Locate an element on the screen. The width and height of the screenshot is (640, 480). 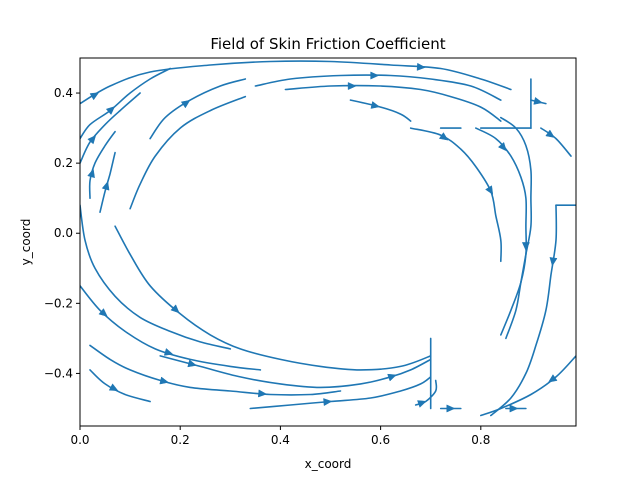
y-axis: −0.4 −0.2 0.0 0.2 0.4 is located at coordinates (62, 233).